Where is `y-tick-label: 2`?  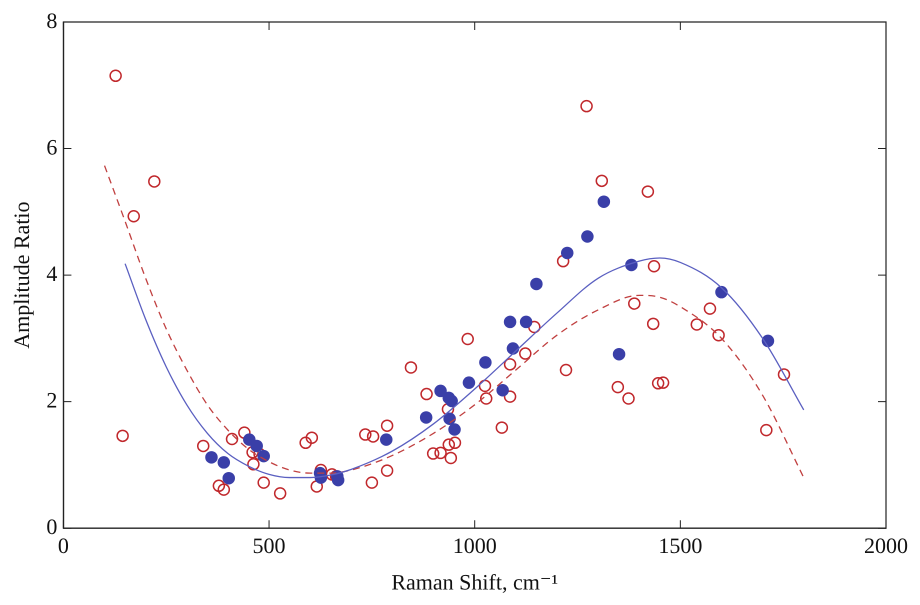
y-tick-label: 2 is located at coordinates (52, 399).